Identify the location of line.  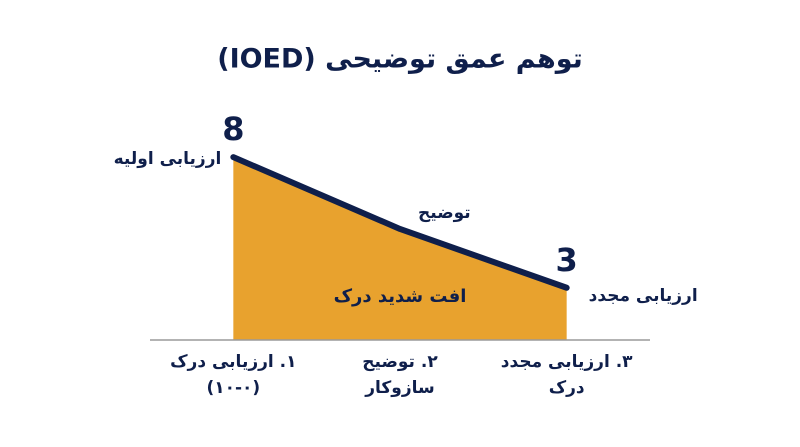
(400, 222).